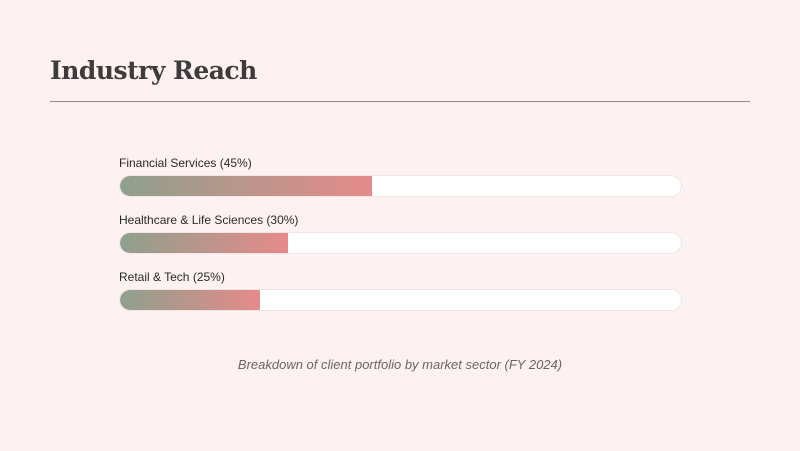  Describe the element at coordinates (172, 277) in the screenshot. I see `sector-label: Retail & Tech (25%)` at that location.